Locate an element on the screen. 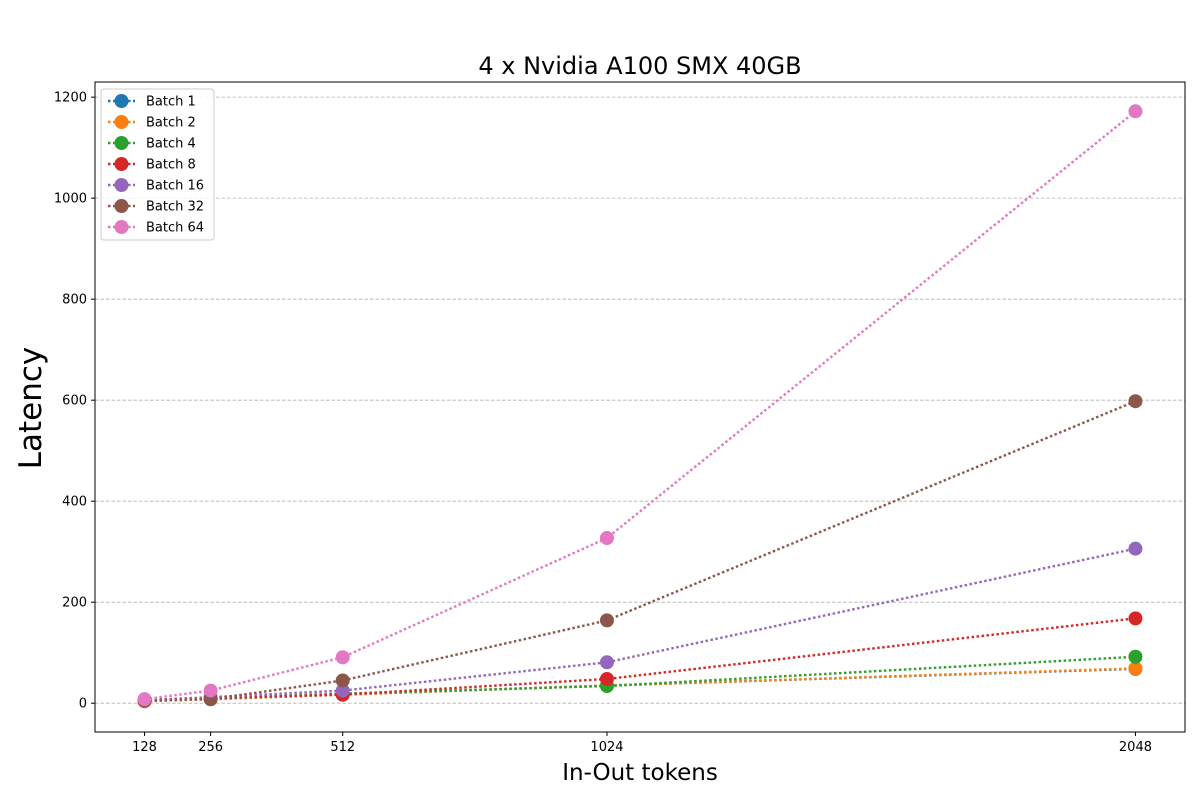  y-tick-label-400: 400 is located at coordinates (74, 502).